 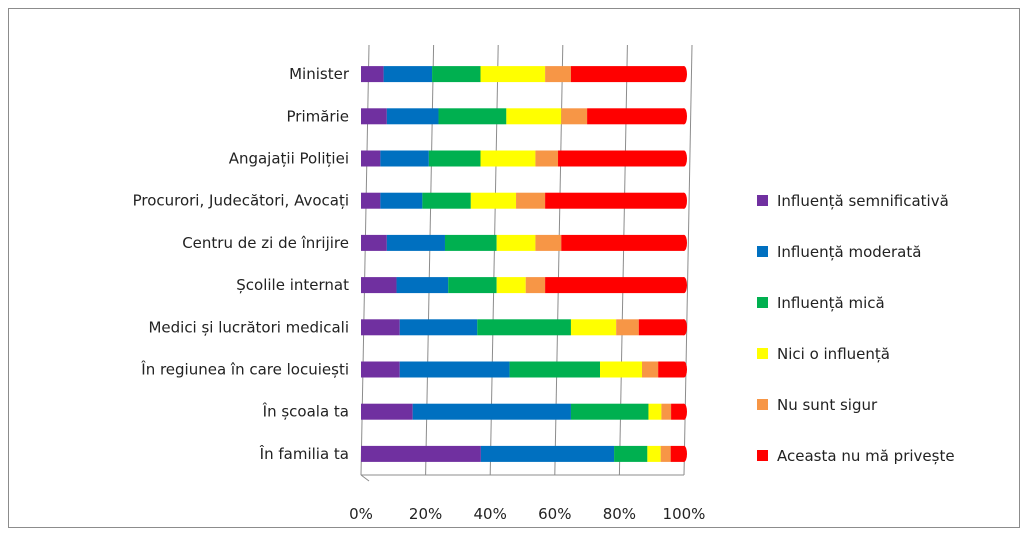 I want to click on legend-label: Nici o influență, so click(x=833, y=354).